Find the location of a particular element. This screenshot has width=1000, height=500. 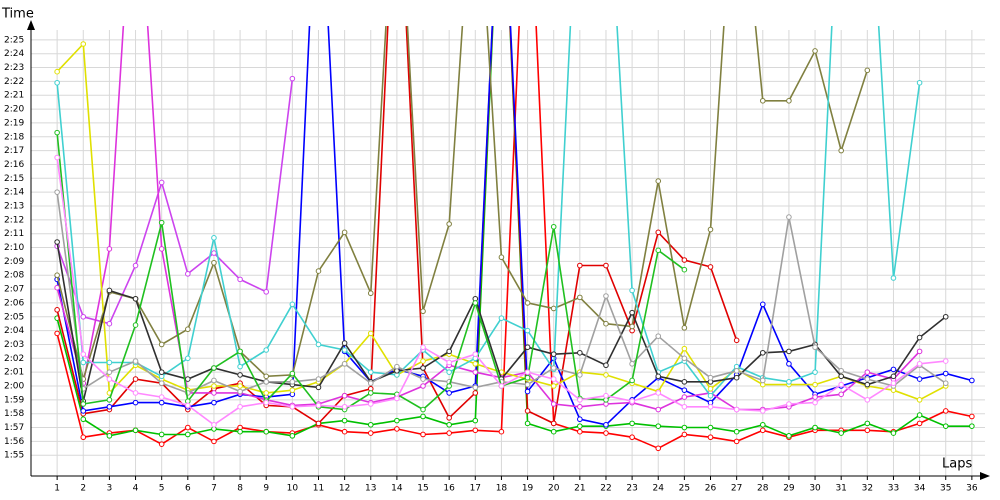

x-tick-label: 31 is located at coordinates (840, 489).